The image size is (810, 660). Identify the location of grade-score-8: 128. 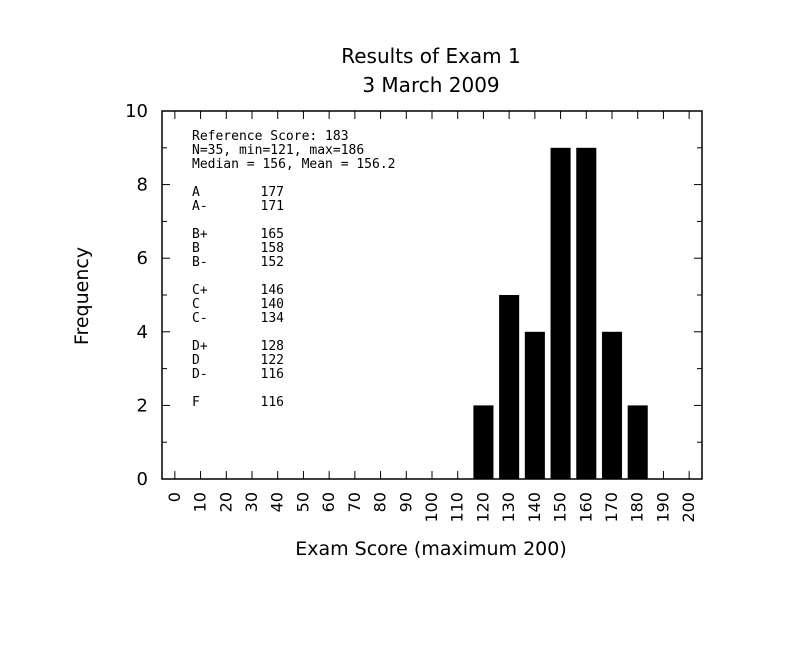
(272, 346).